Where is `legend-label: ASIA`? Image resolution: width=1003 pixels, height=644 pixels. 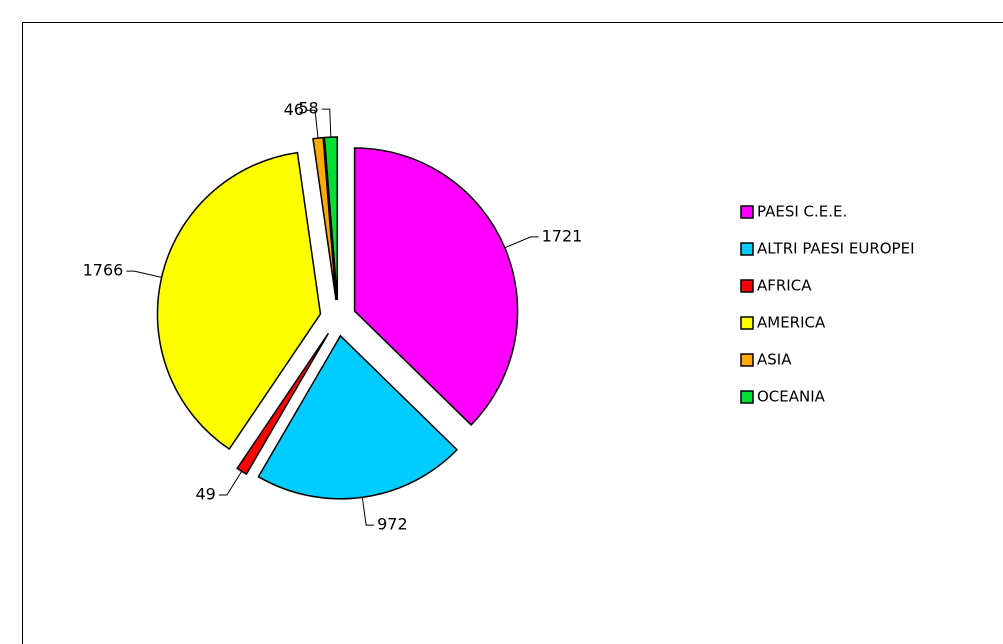 legend-label: ASIA is located at coordinates (774, 360).